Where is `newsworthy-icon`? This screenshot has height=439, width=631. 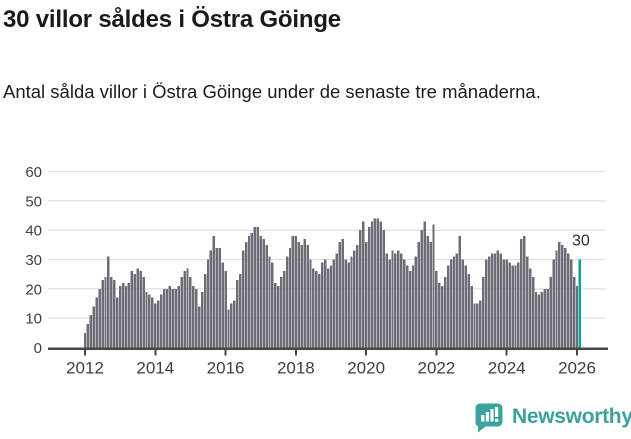
newsworthy-icon is located at coordinates (489, 418).